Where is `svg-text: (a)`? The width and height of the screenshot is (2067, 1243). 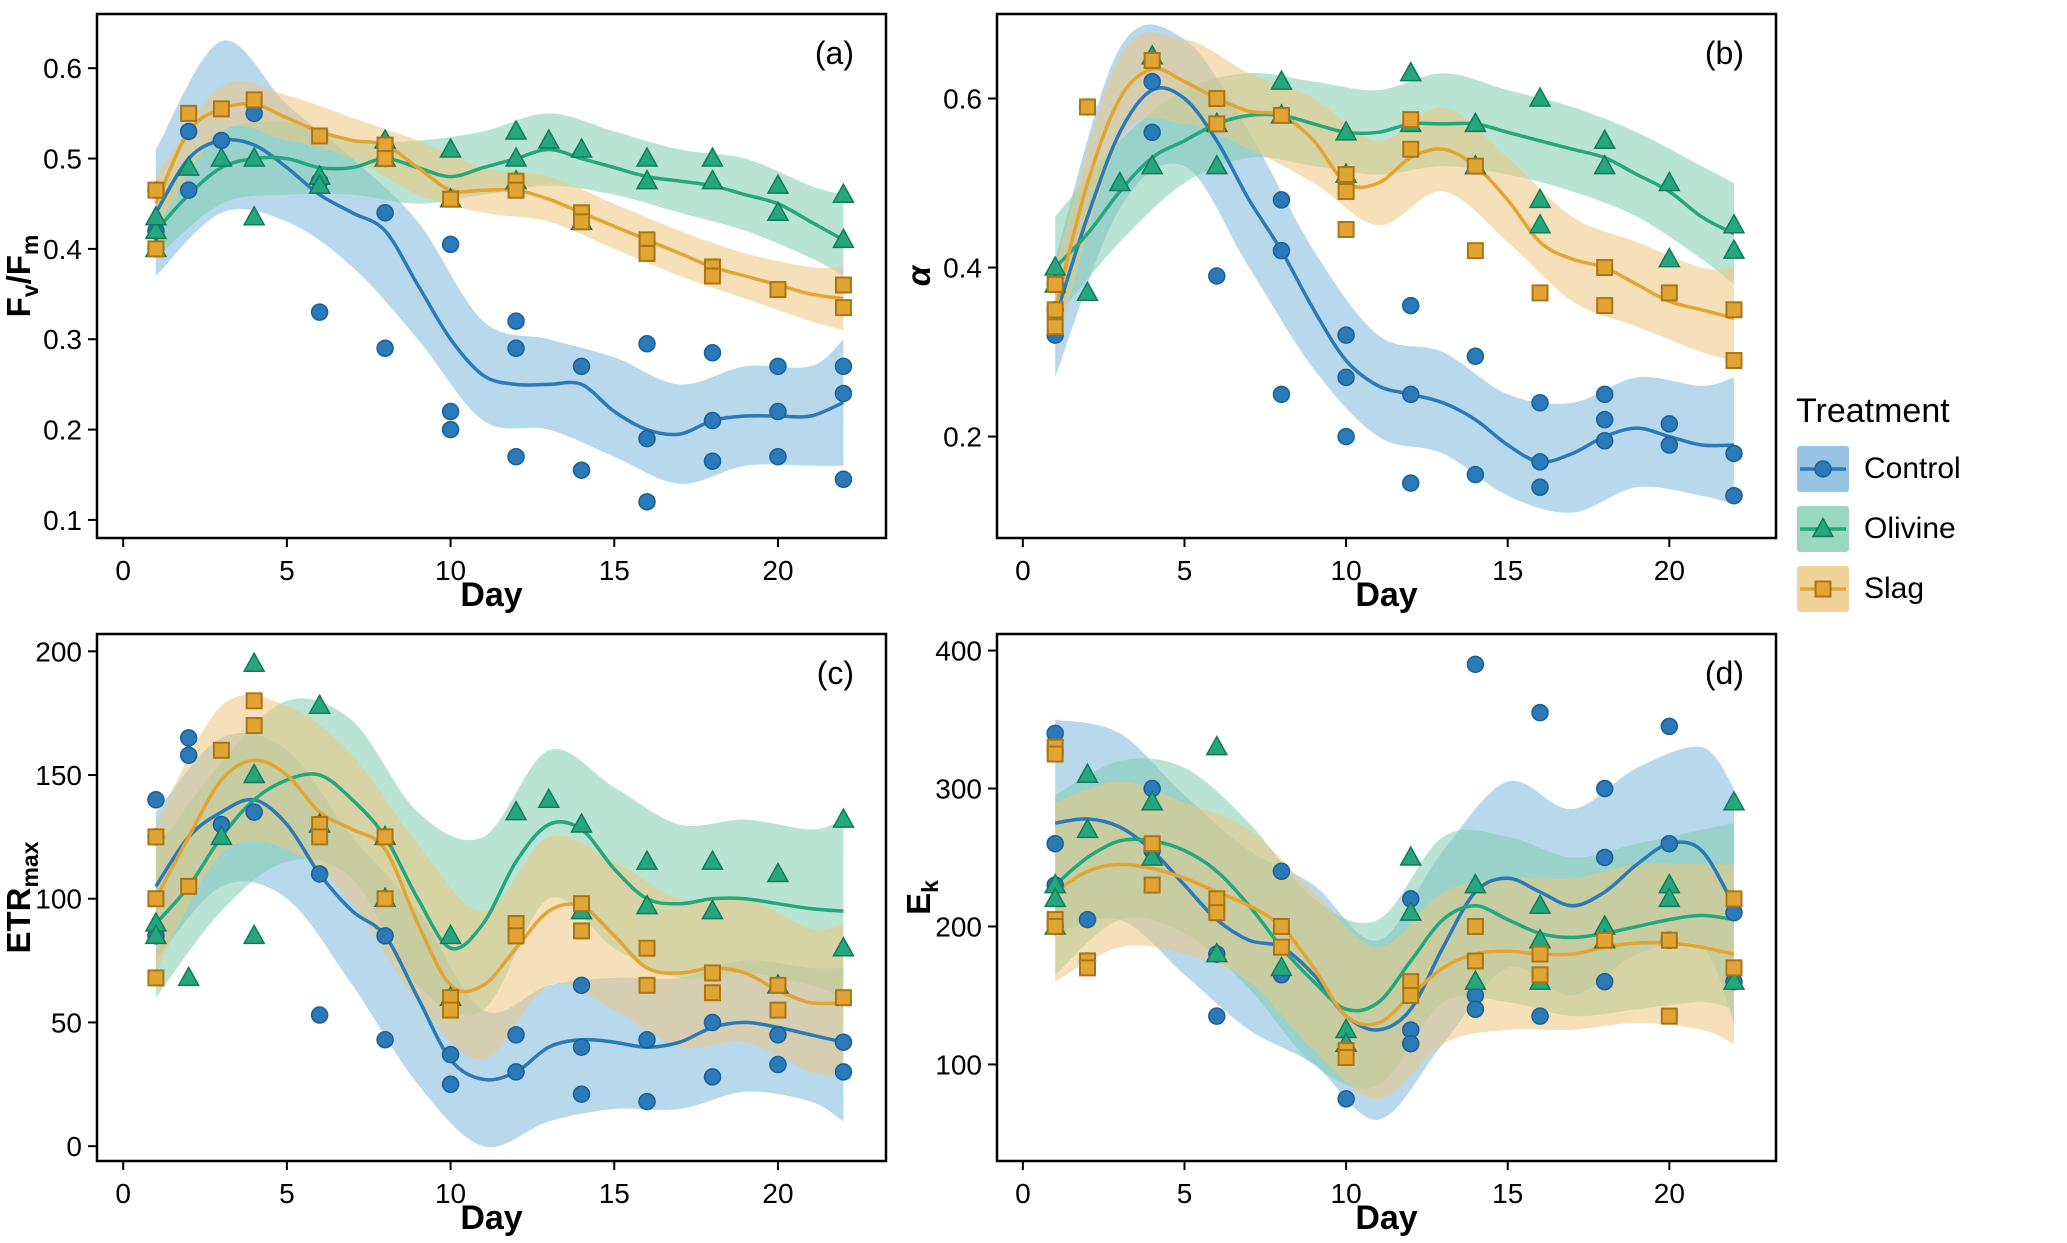 svg-text: (a) is located at coordinates (834, 53).